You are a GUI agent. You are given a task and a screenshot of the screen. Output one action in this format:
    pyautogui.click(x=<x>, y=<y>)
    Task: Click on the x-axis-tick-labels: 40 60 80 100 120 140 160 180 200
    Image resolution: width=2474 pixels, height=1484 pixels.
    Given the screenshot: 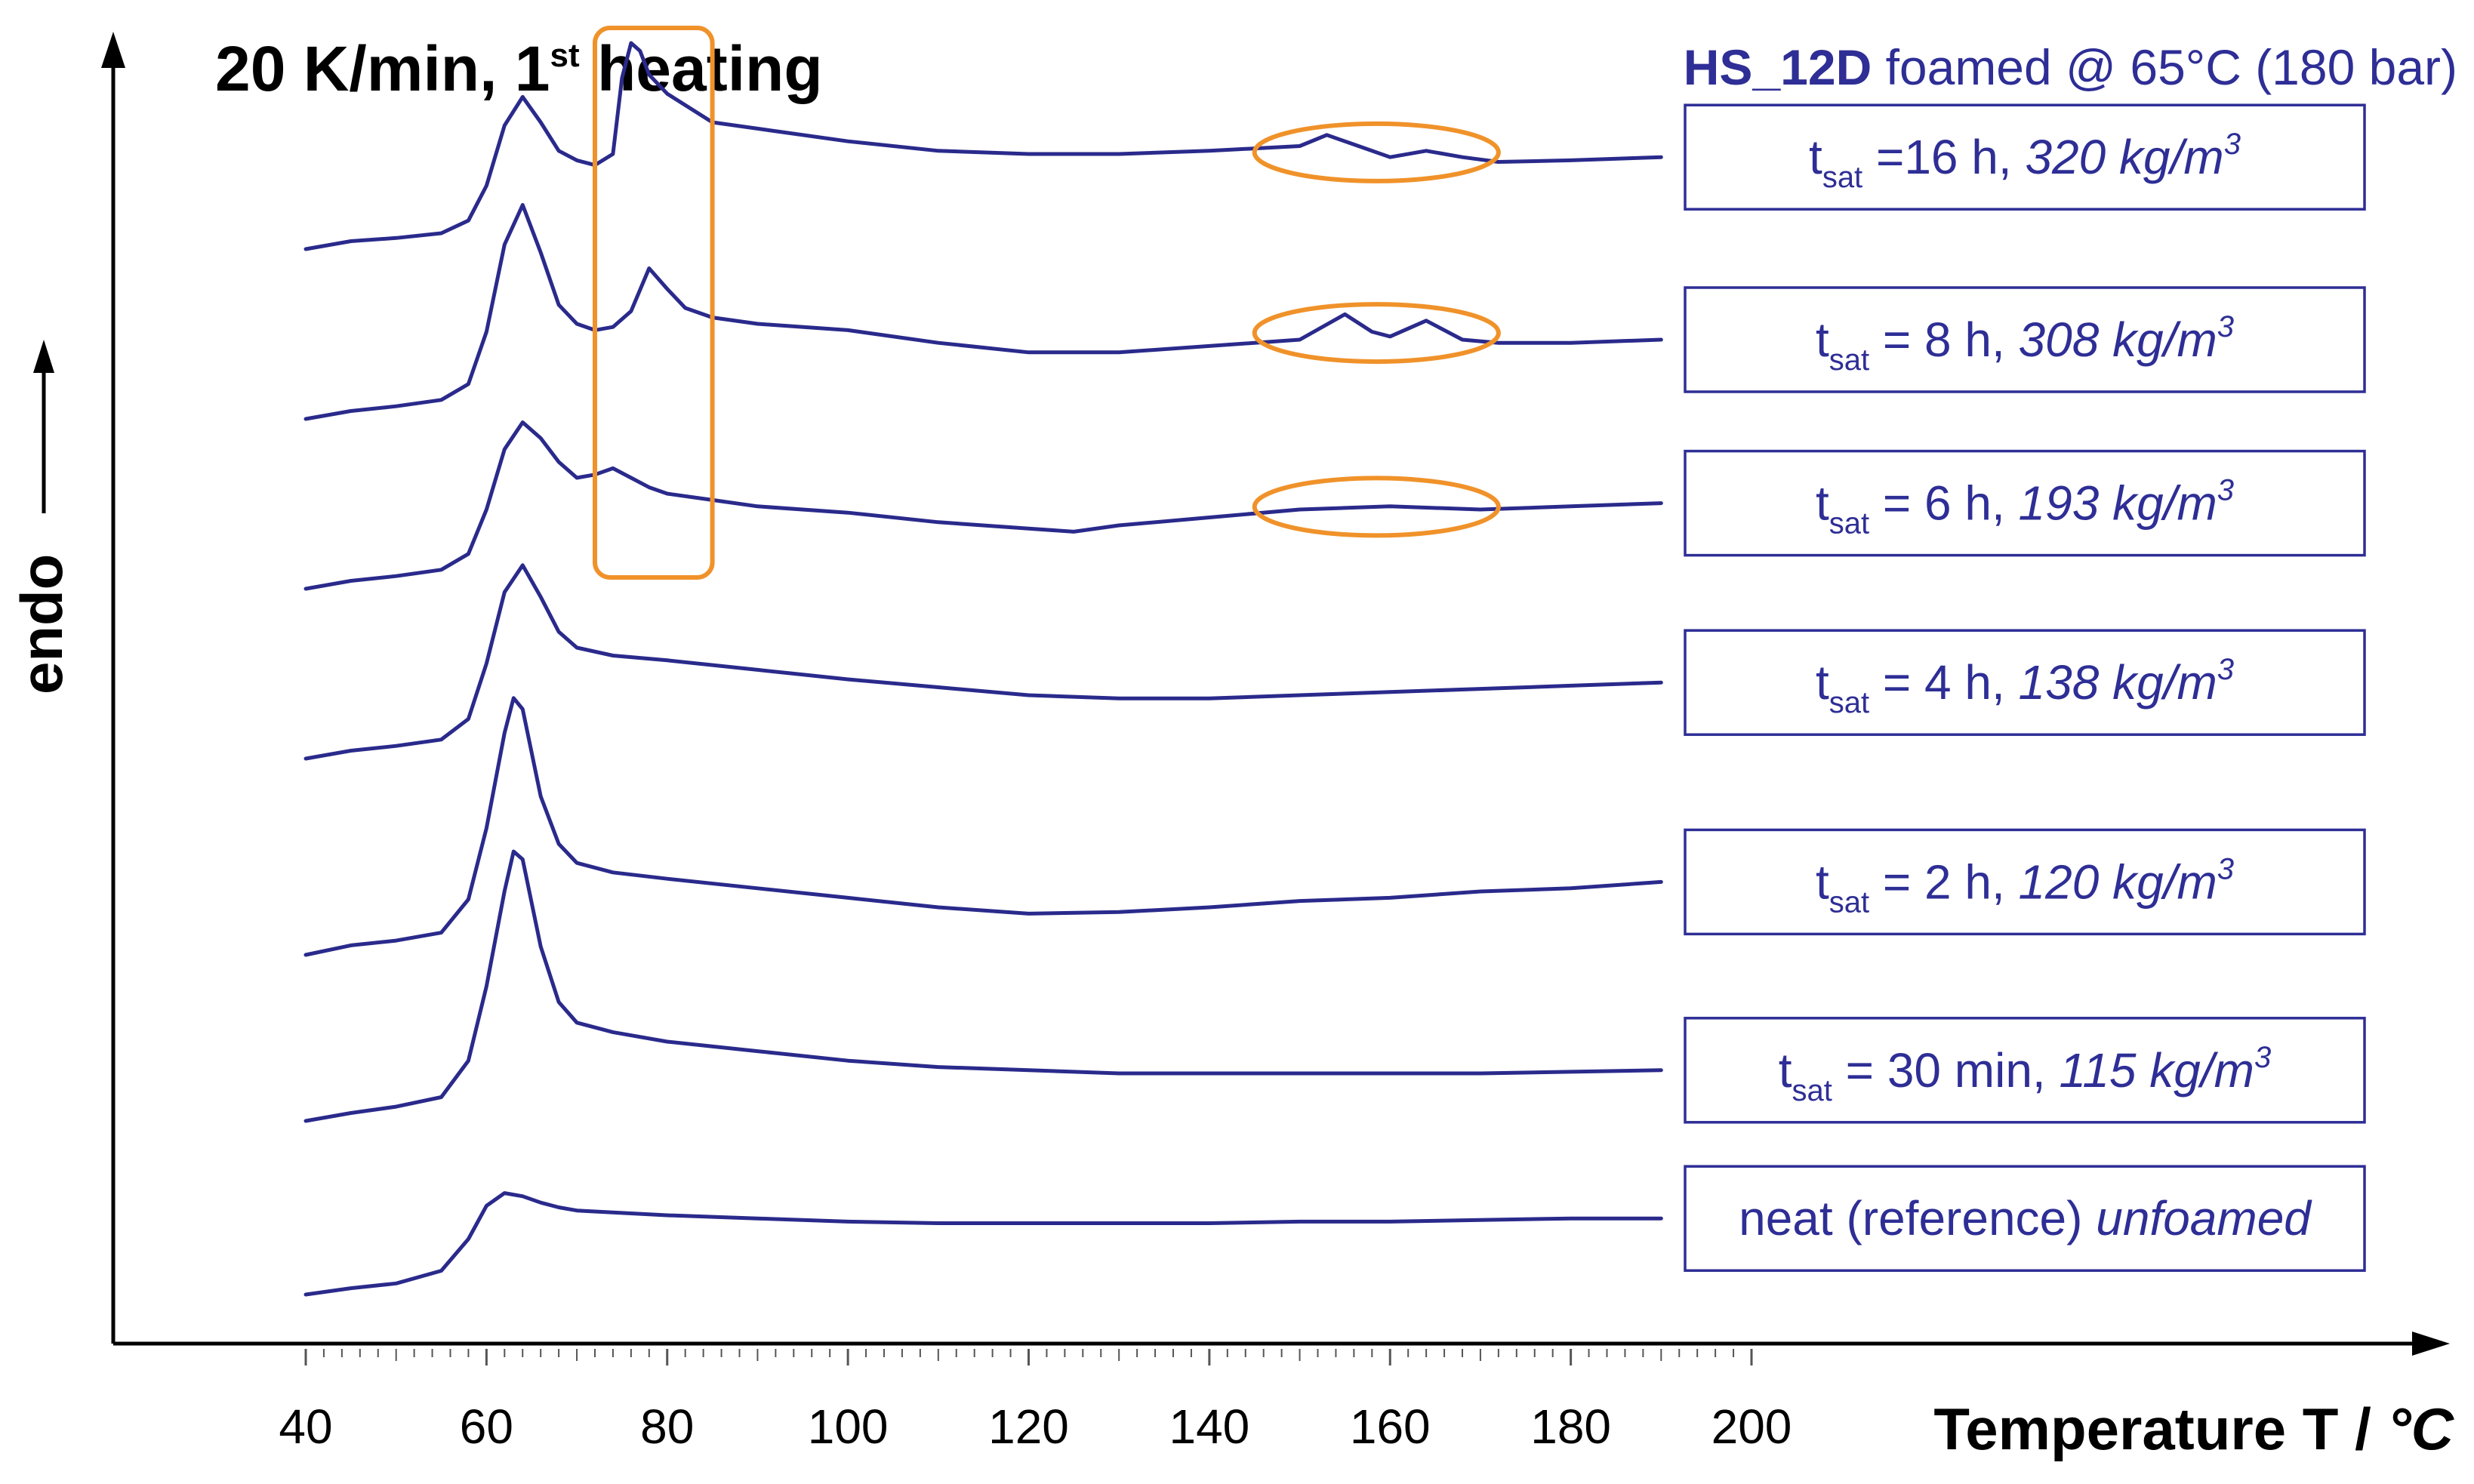 What is the action you would take?
    pyautogui.click(x=1035, y=1426)
    